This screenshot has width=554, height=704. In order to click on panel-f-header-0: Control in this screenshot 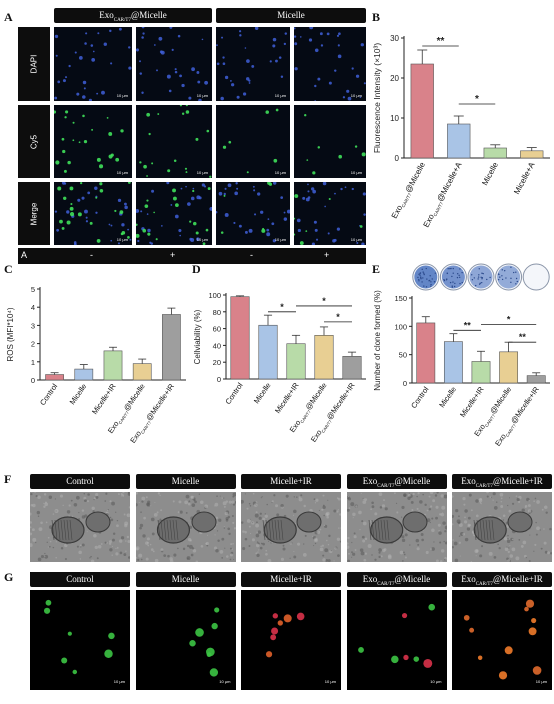, I will do `click(80, 481)`.